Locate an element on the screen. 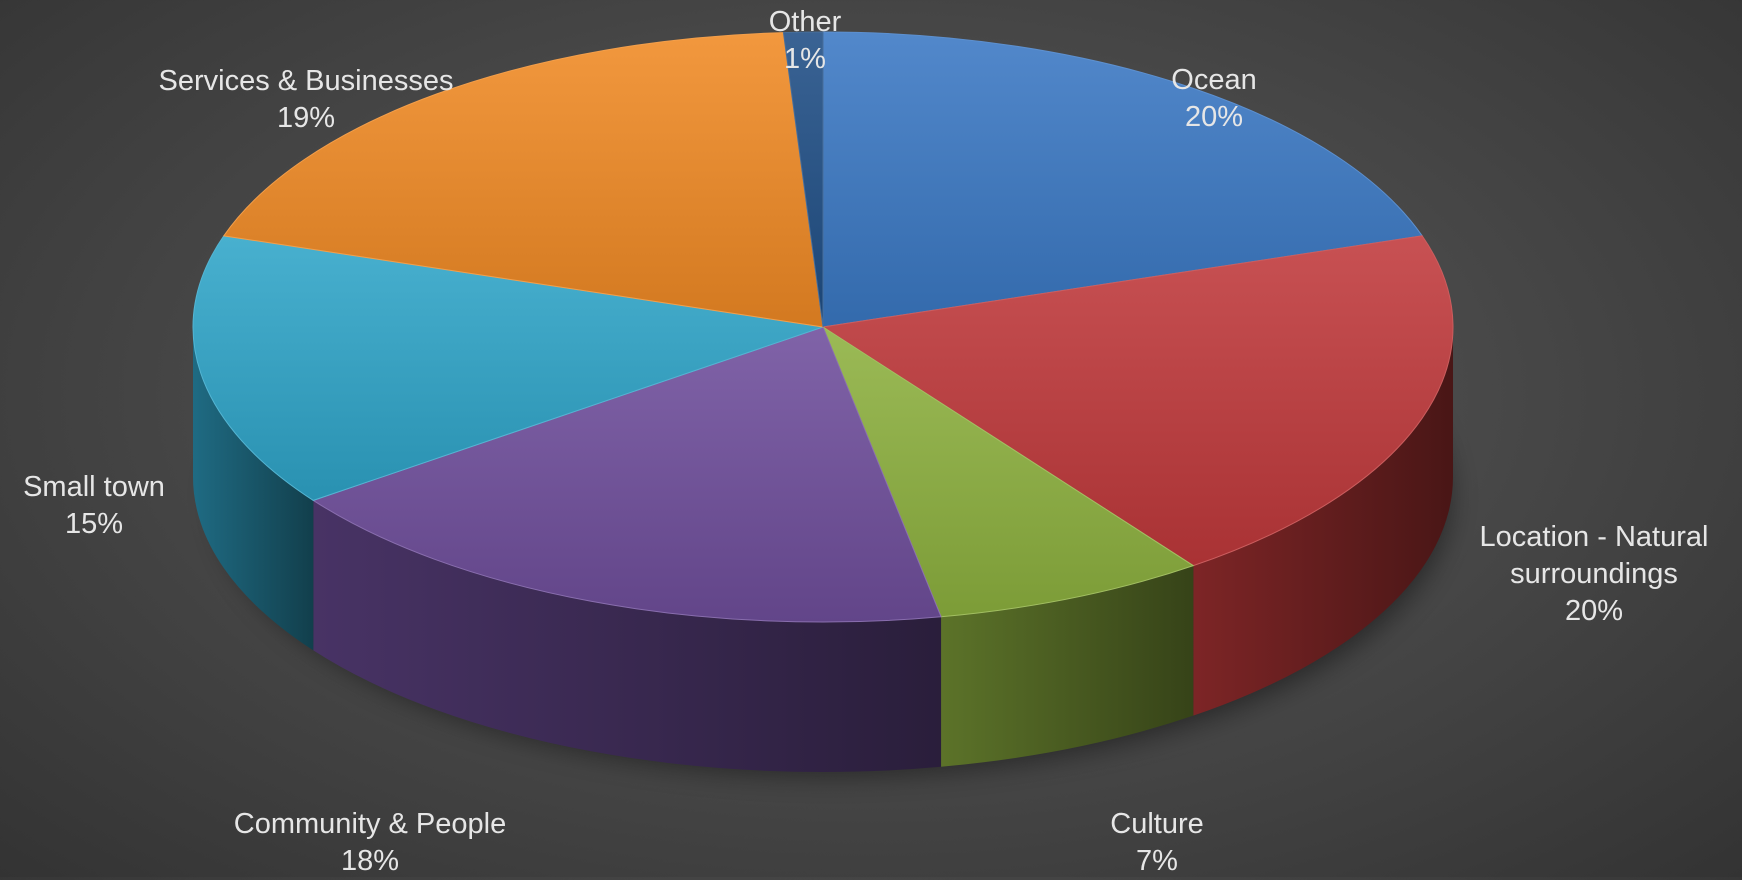 This screenshot has height=880, width=1742. pie-slice-side-community-people is located at coordinates (627, 636).